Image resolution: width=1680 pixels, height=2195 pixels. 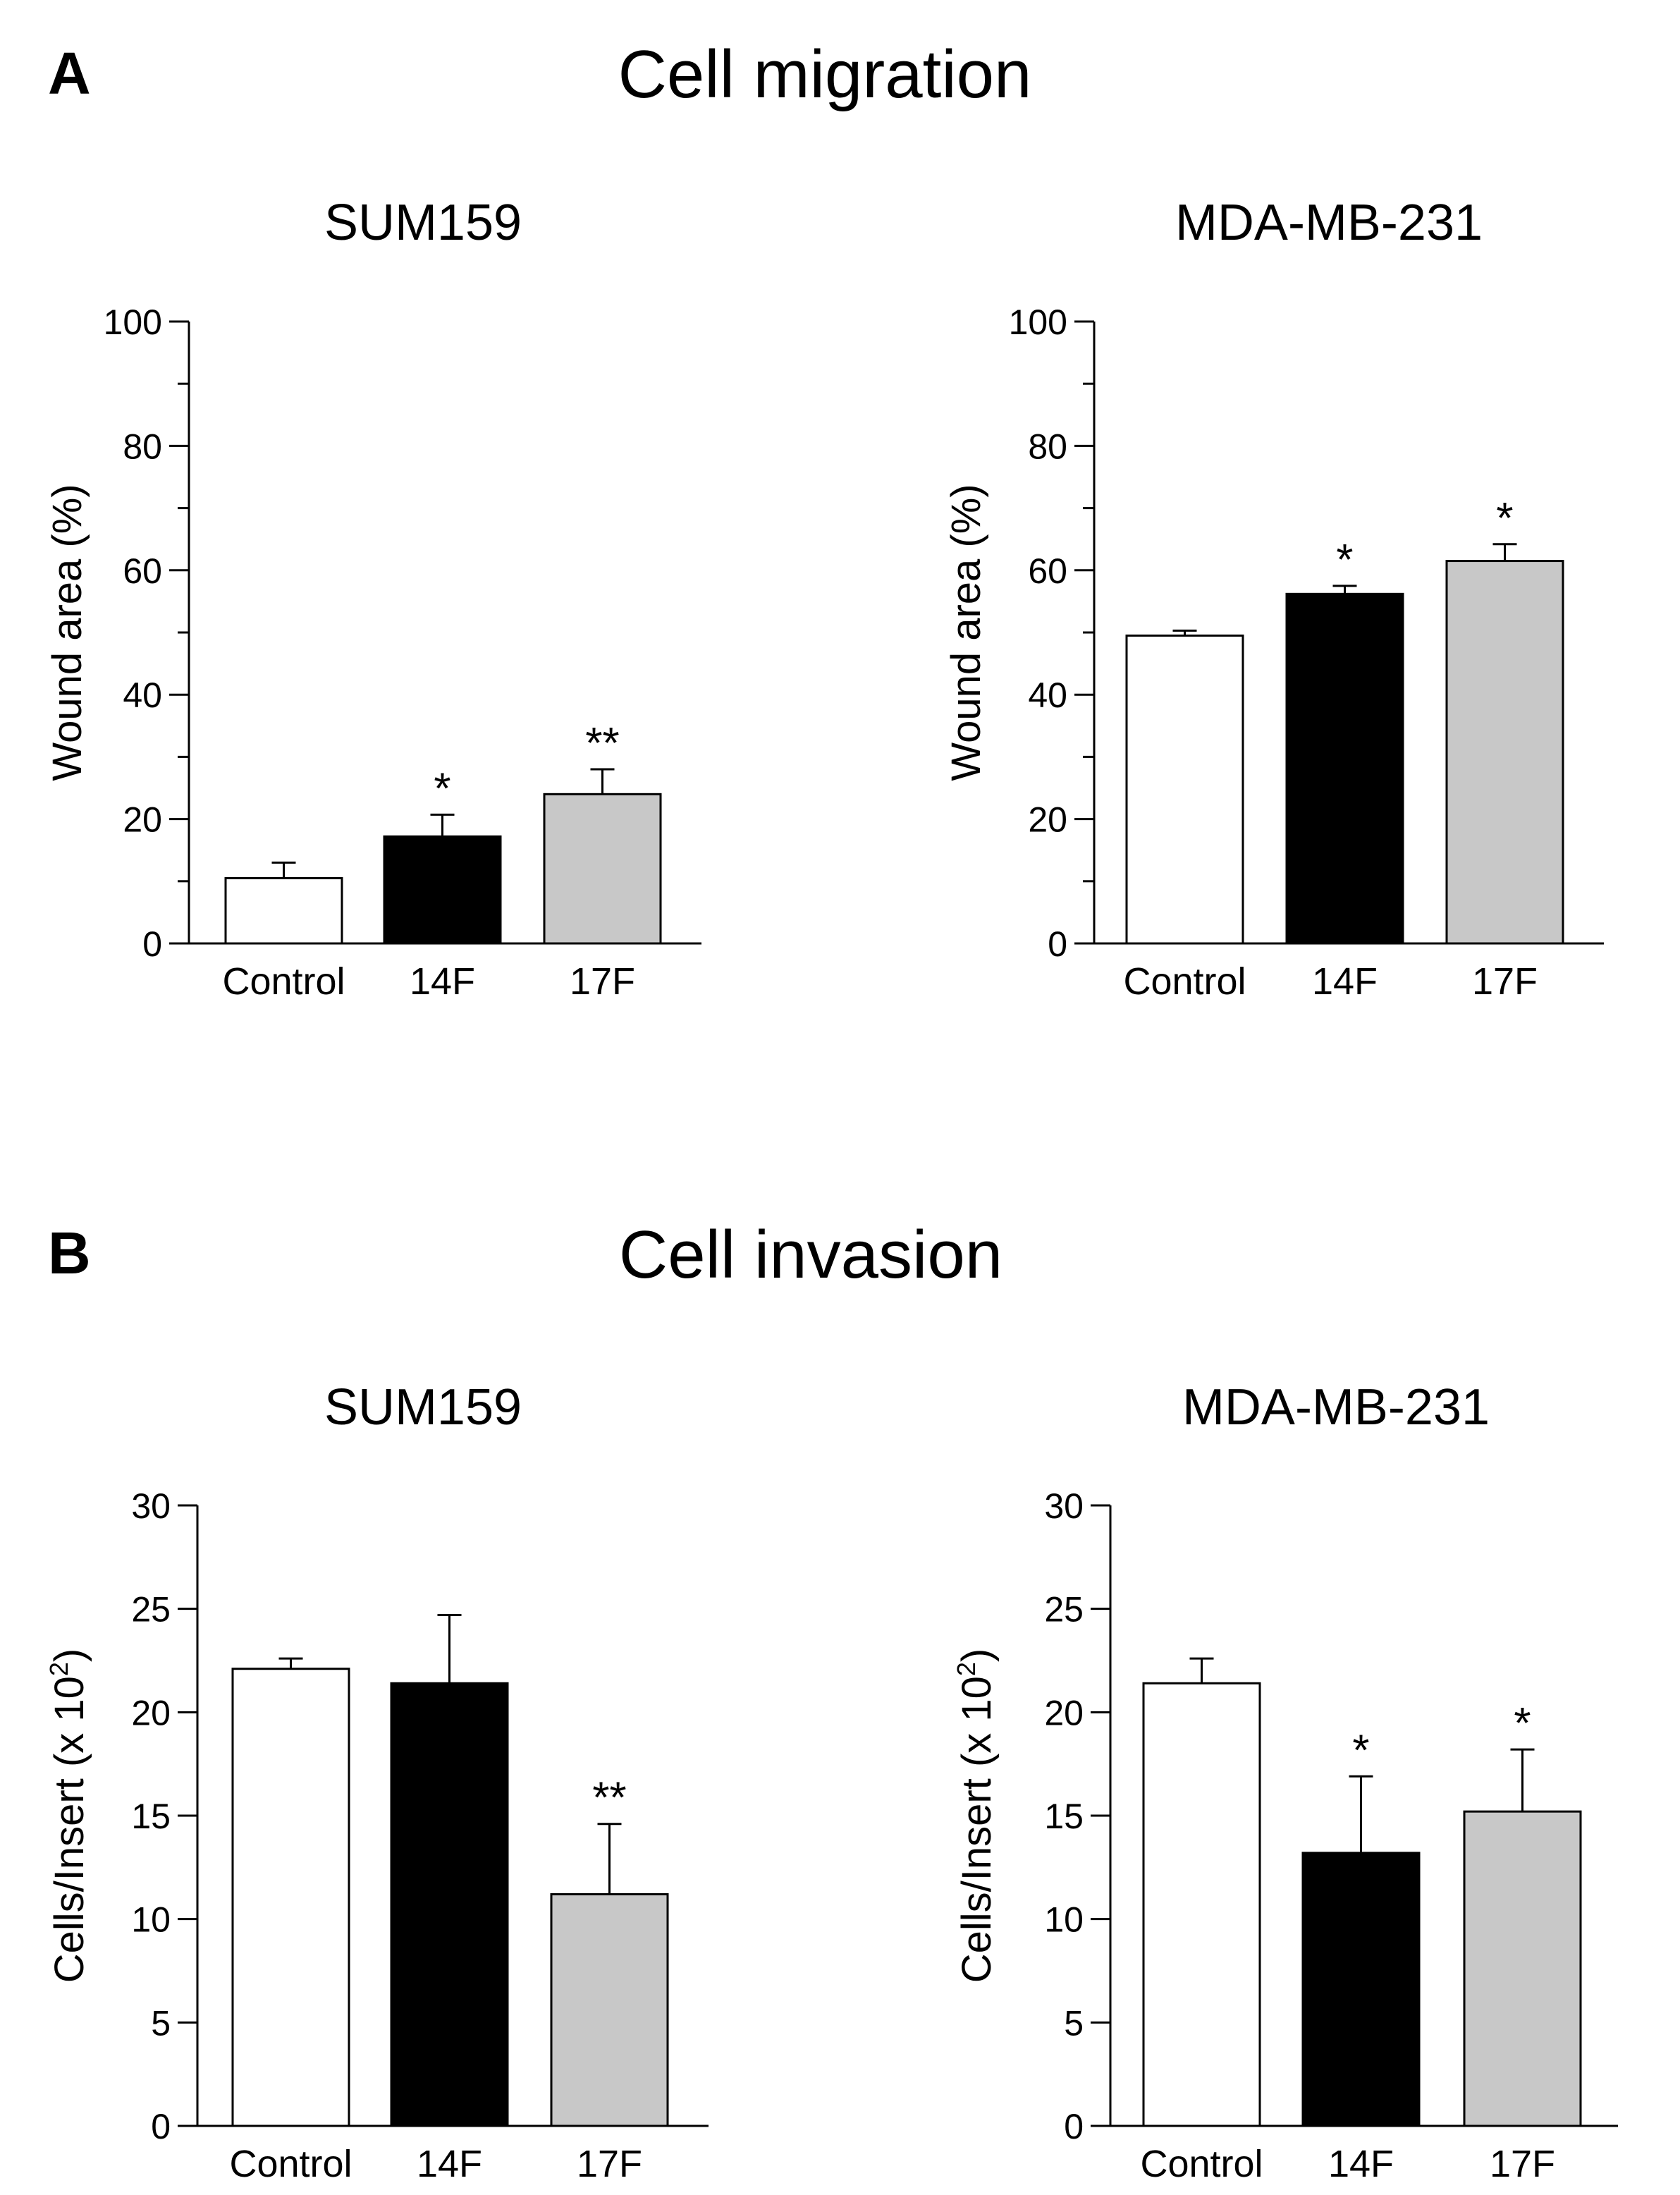 I want to click on panel-b-title: Cell invasion, so click(x=810, y=1254).